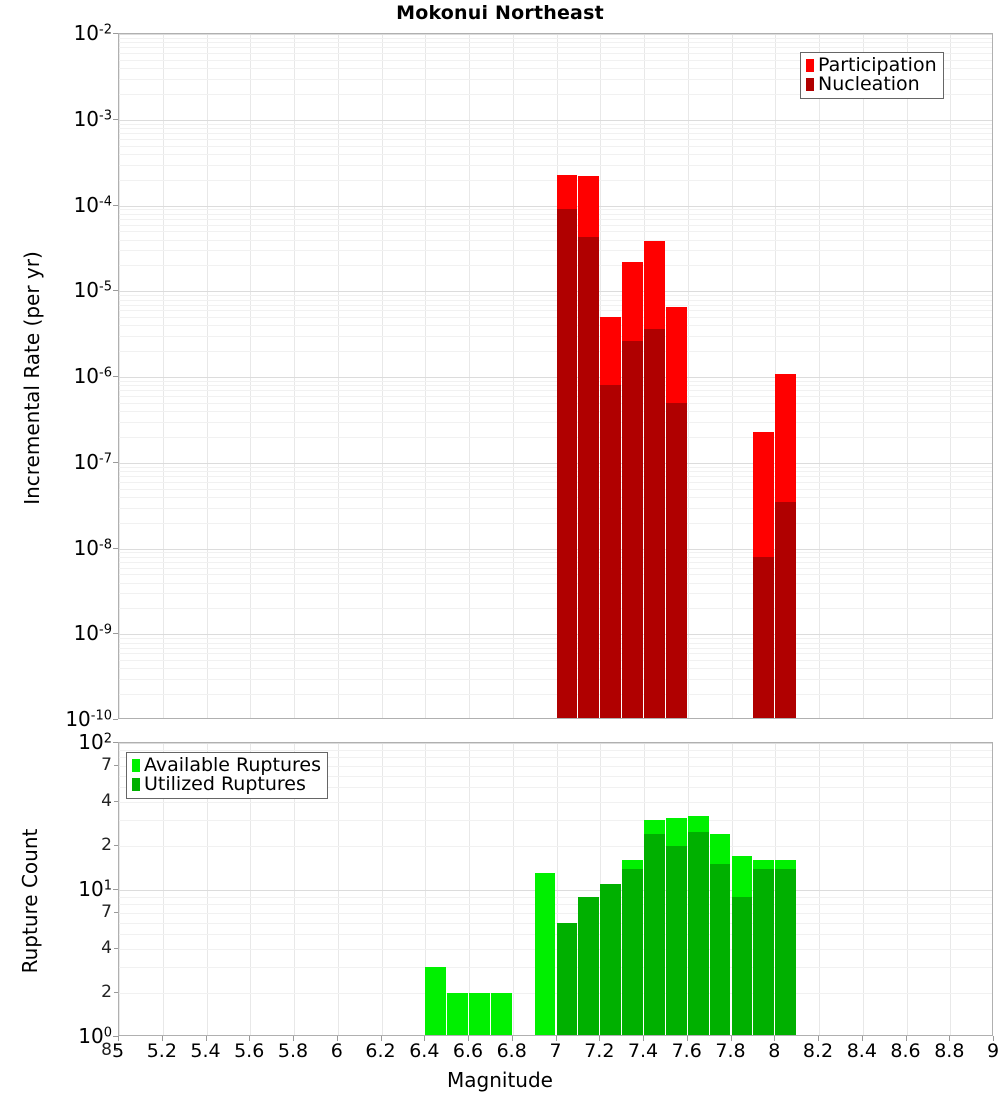 The height and width of the screenshot is (1100, 1000). I want to click on y-axis-tick-label: 10⁻³, so click(92, 118).